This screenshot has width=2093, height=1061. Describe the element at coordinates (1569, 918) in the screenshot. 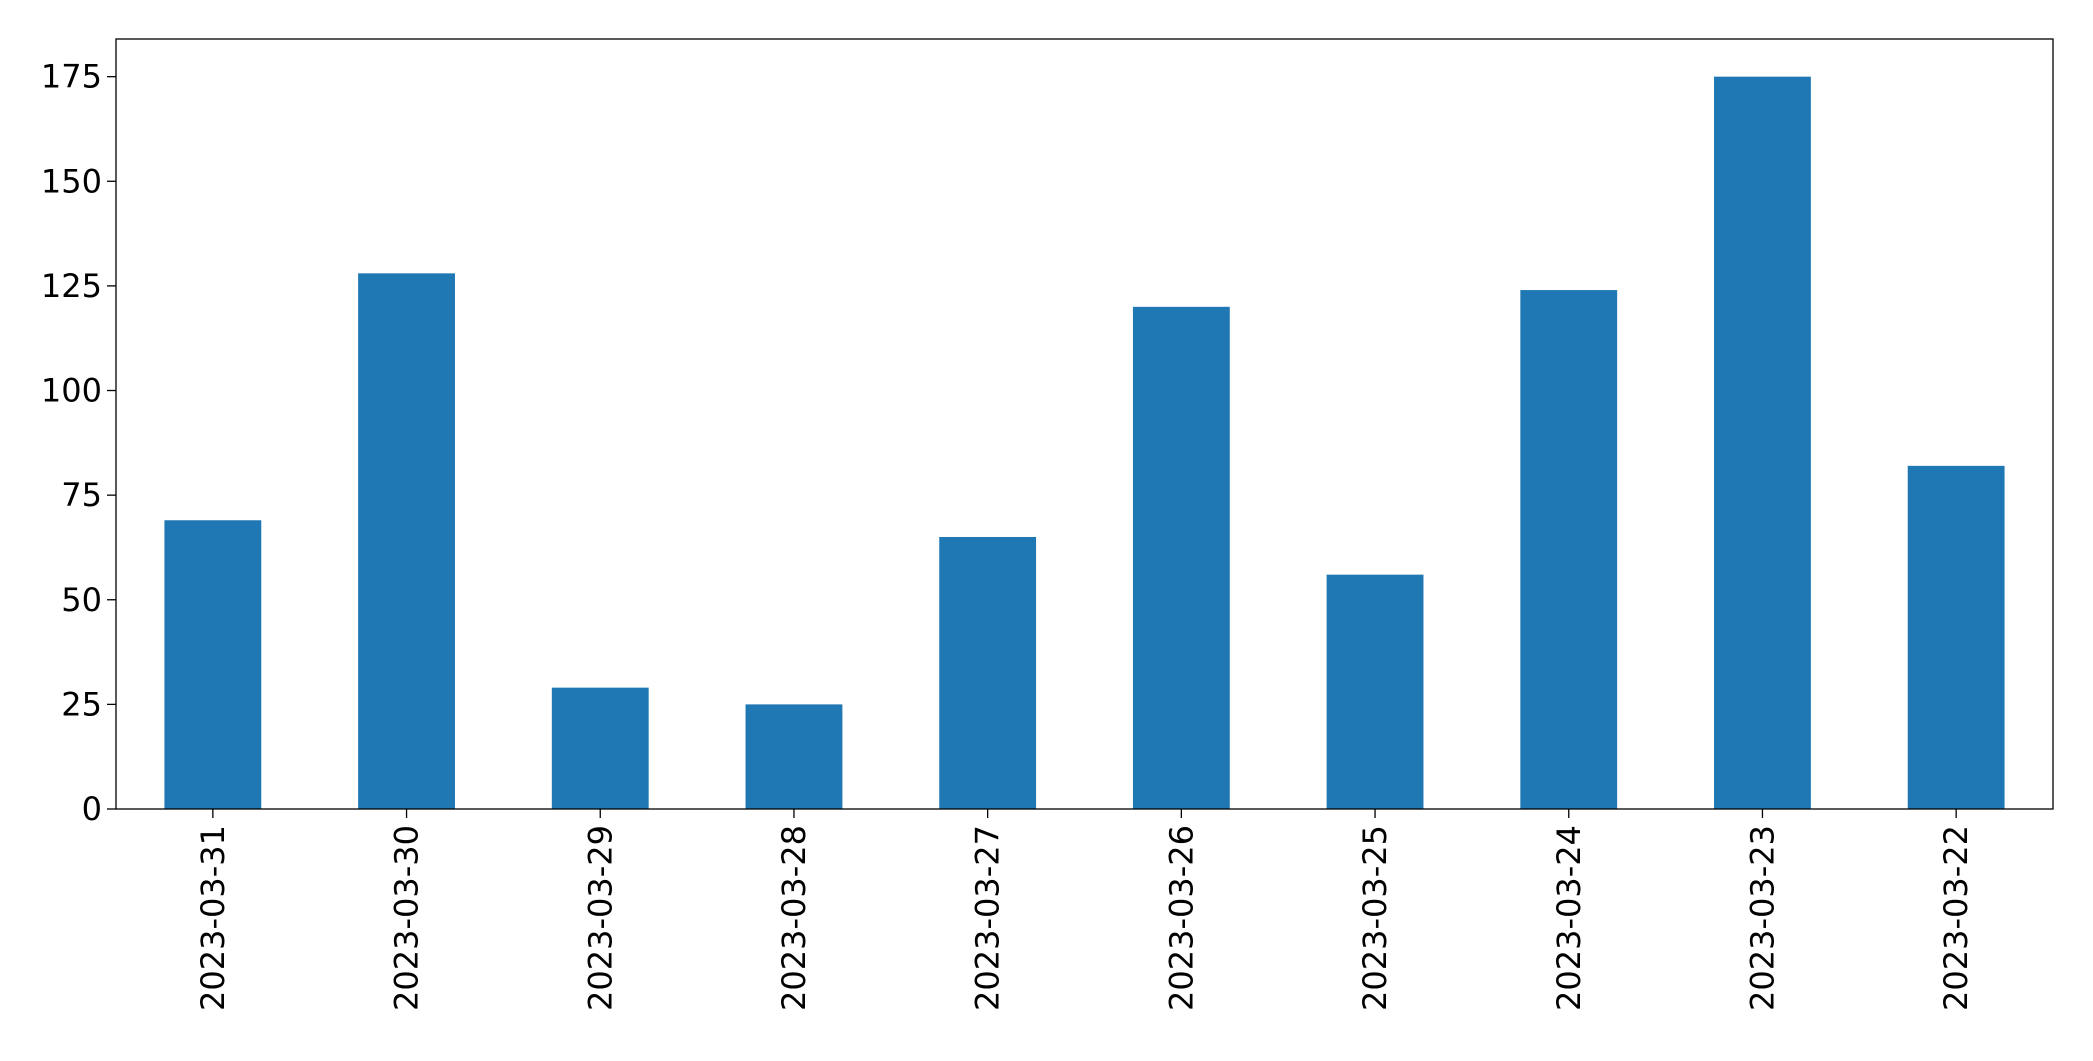

I see `x-tick-label: 2023-03-24` at that location.